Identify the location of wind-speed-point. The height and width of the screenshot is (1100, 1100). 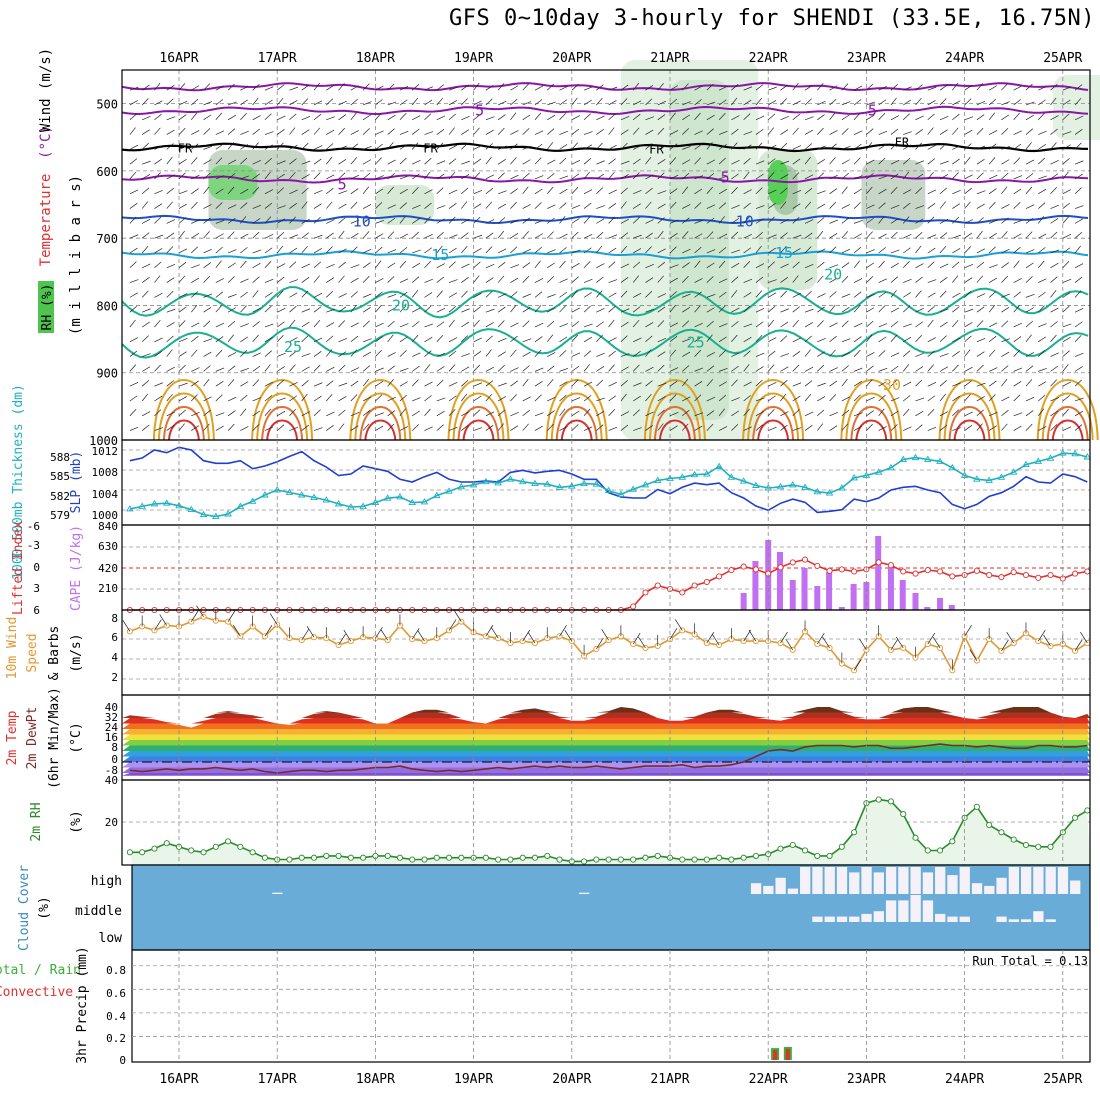
(940, 648).